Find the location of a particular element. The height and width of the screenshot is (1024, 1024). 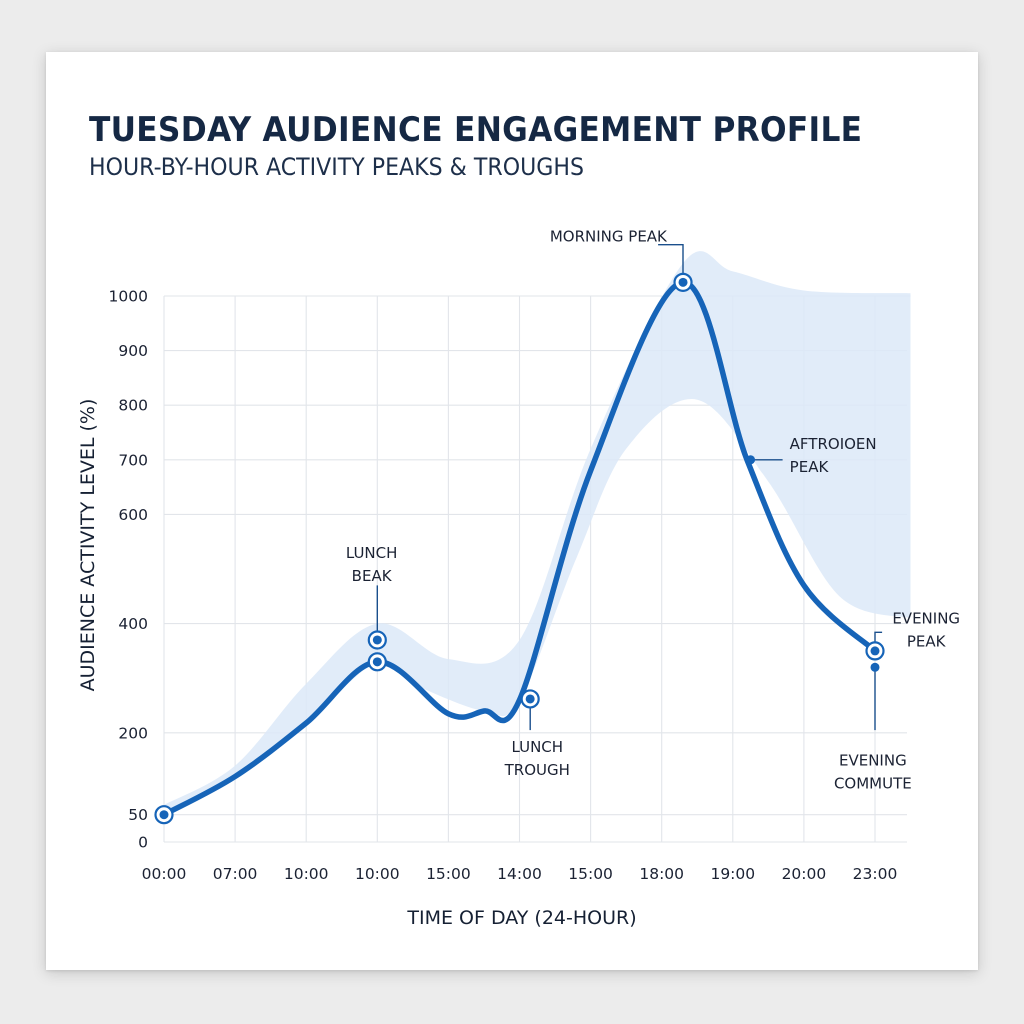

y-tick-label-7: 900 is located at coordinates (133, 351).